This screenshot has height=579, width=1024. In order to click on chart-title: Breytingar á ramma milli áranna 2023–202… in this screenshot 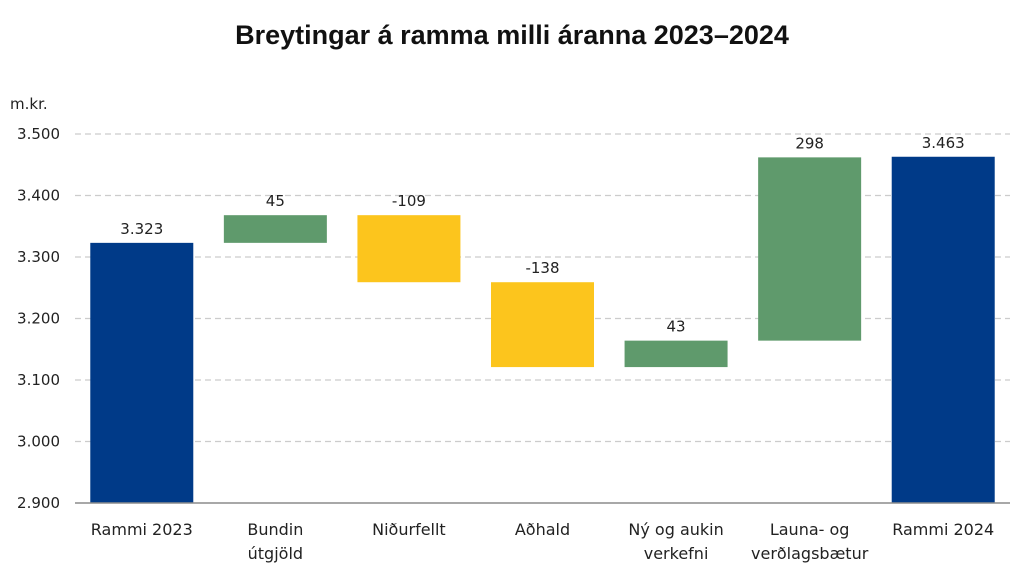, I will do `click(512, 35)`.